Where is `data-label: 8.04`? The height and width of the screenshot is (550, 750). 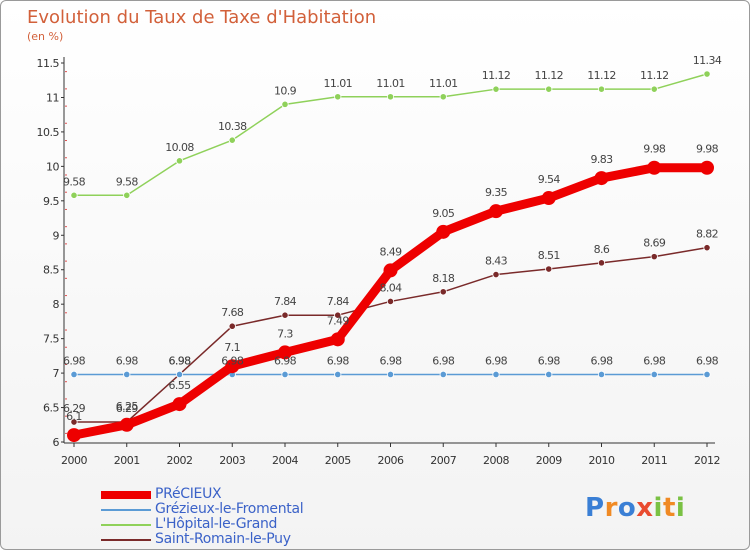 data-label: 8.04 is located at coordinates (390, 287).